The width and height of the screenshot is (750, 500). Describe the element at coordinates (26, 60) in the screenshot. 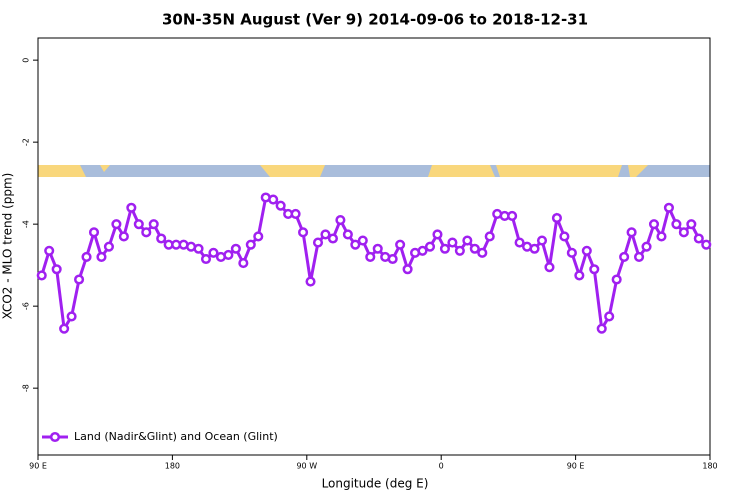

I see `y-tick-label: 0` at that location.